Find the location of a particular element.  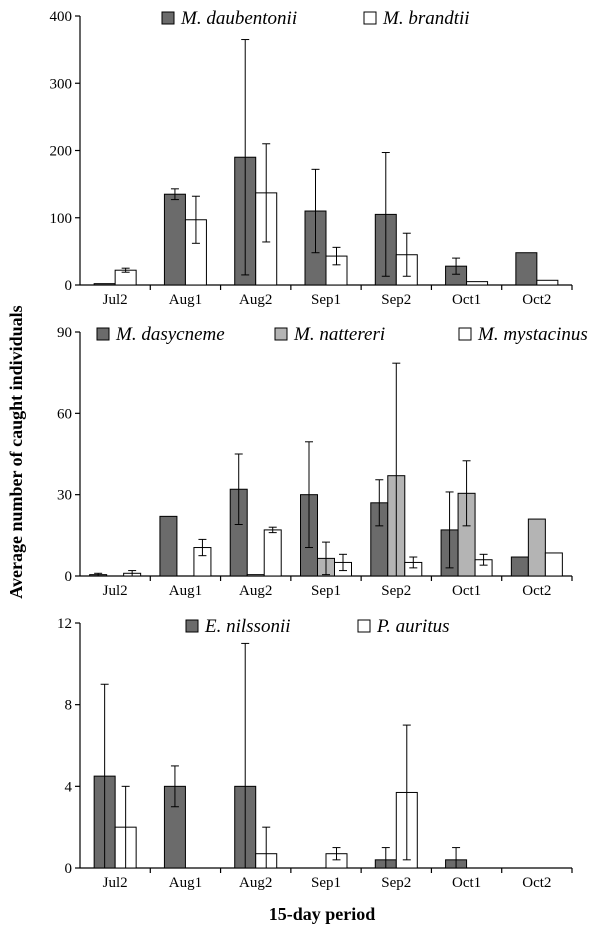

legend-label: E. nilssonii is located at coordinates (247, 626).